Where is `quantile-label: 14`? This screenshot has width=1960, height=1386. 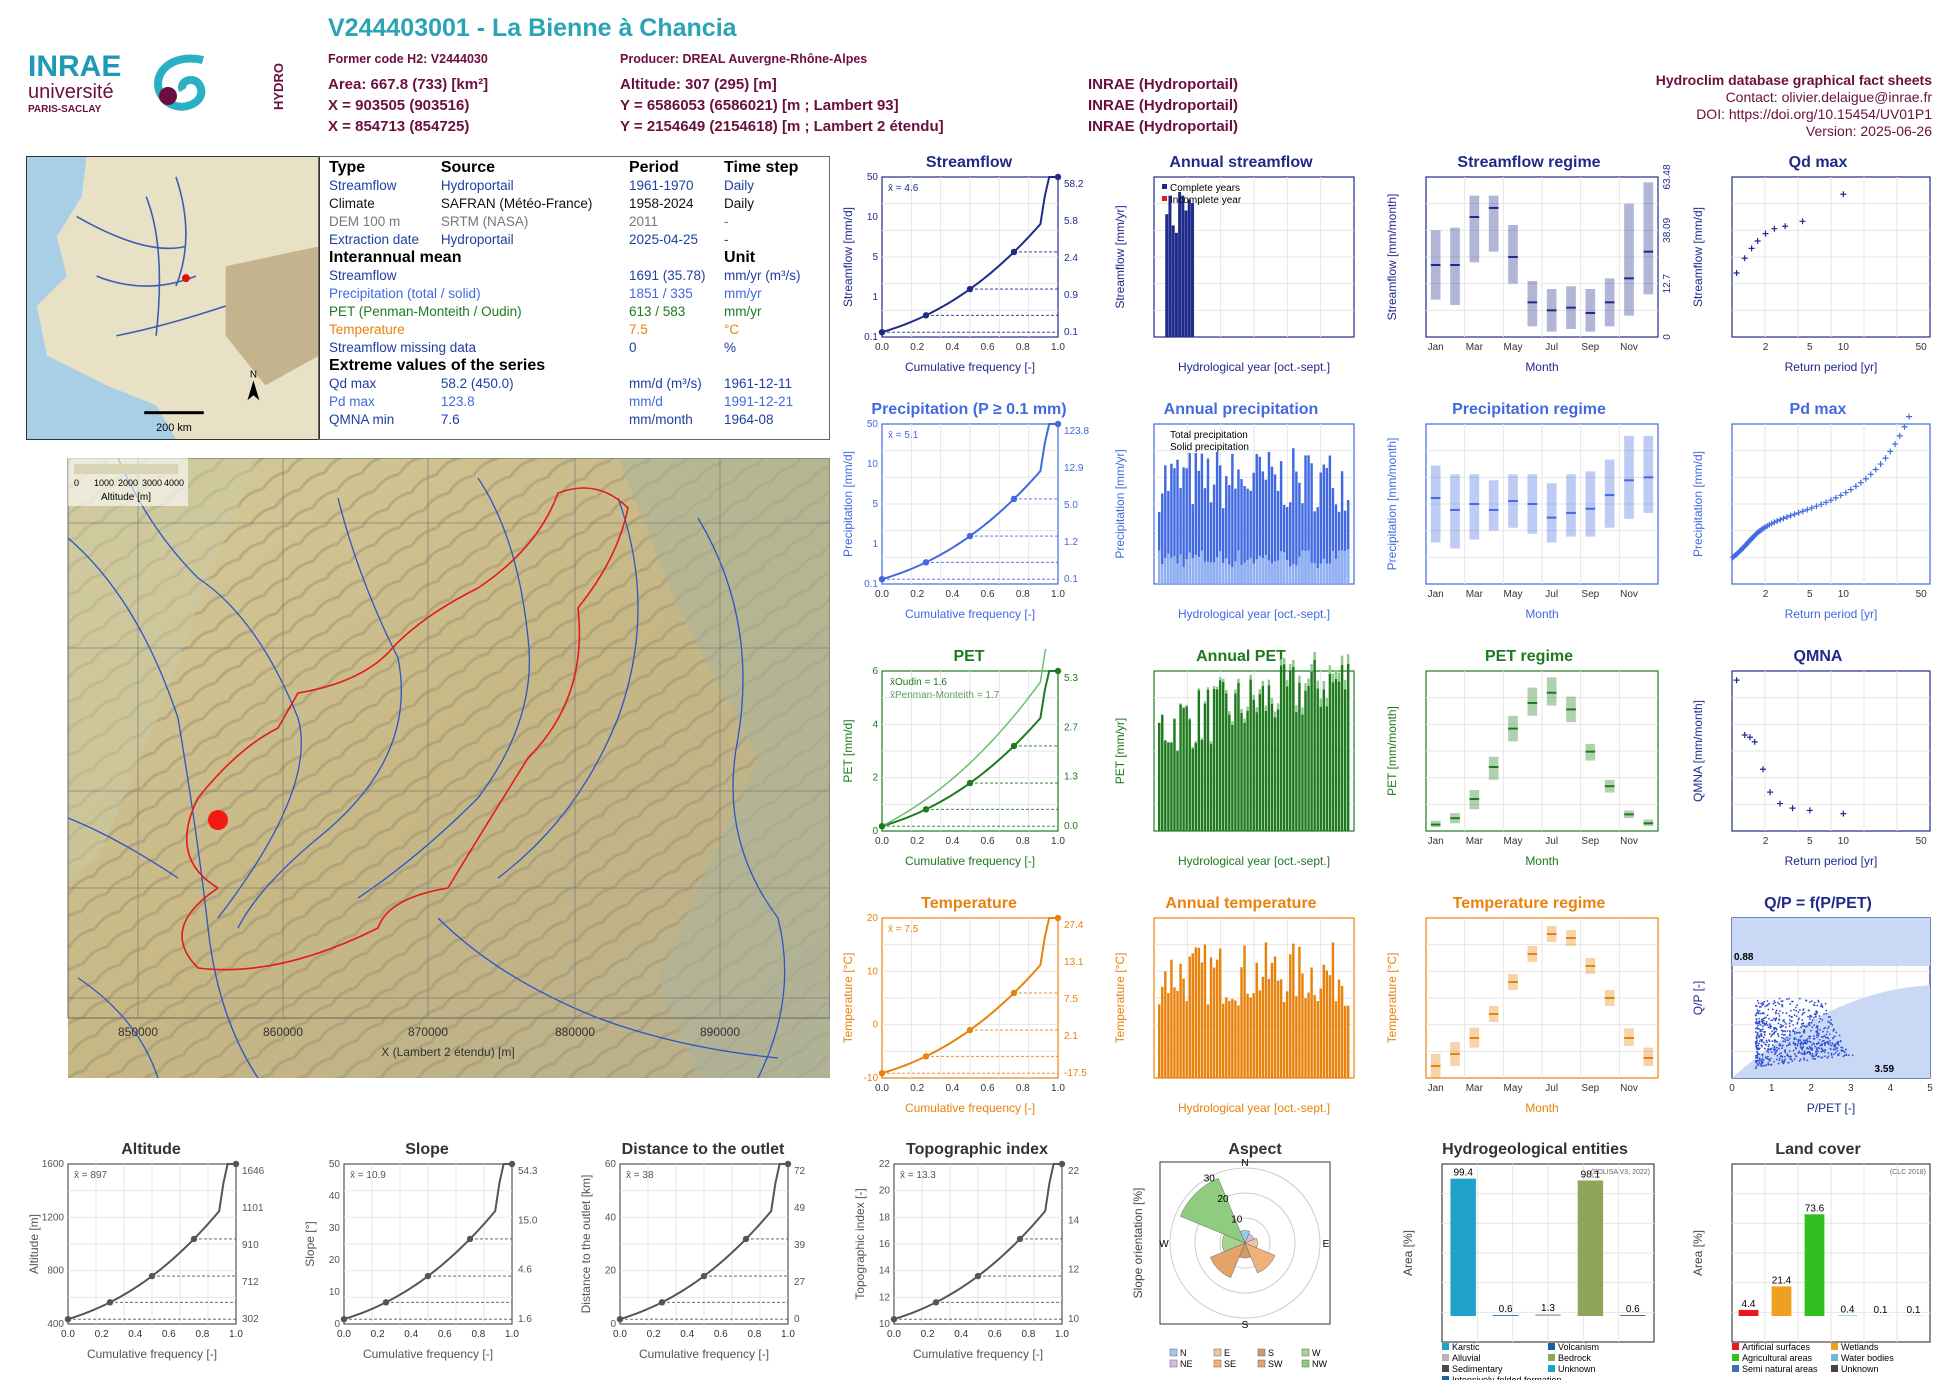
quantile-label: 14 is located at coordinates (1074, 1220).